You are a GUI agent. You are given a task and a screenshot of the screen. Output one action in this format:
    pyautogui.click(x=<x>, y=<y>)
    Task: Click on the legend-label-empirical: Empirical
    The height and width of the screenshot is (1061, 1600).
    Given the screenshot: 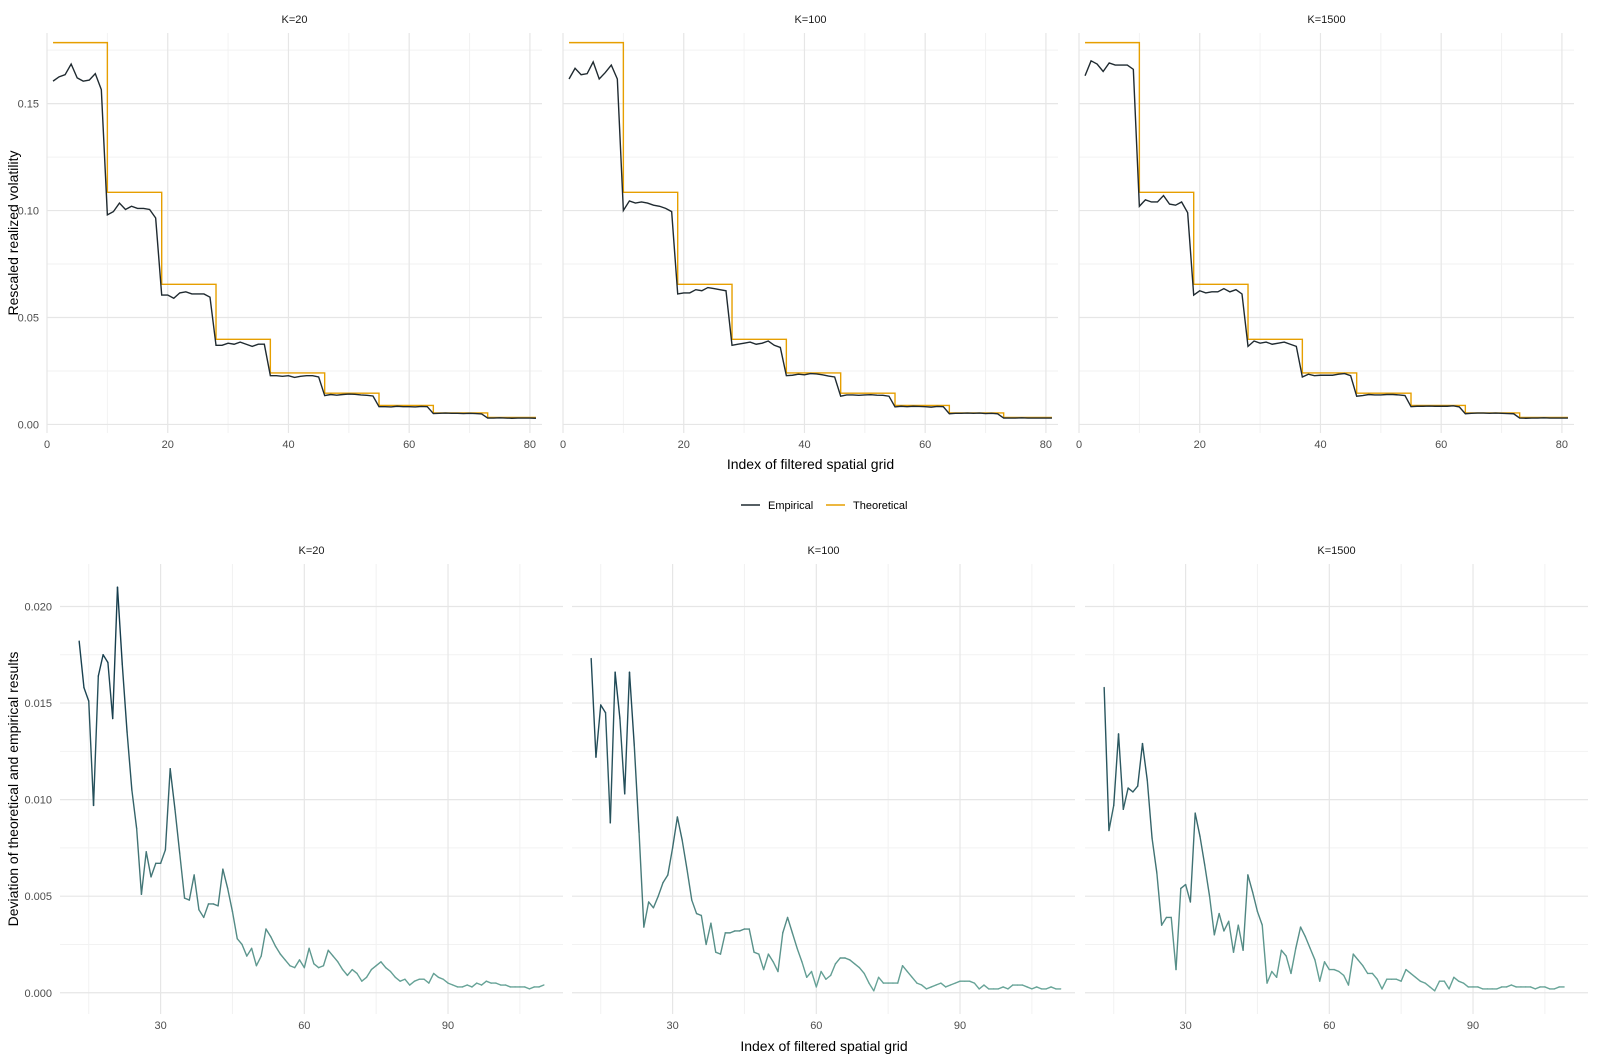 What is the action you would take?
    pyautogui.click(x=790, y=506)
    